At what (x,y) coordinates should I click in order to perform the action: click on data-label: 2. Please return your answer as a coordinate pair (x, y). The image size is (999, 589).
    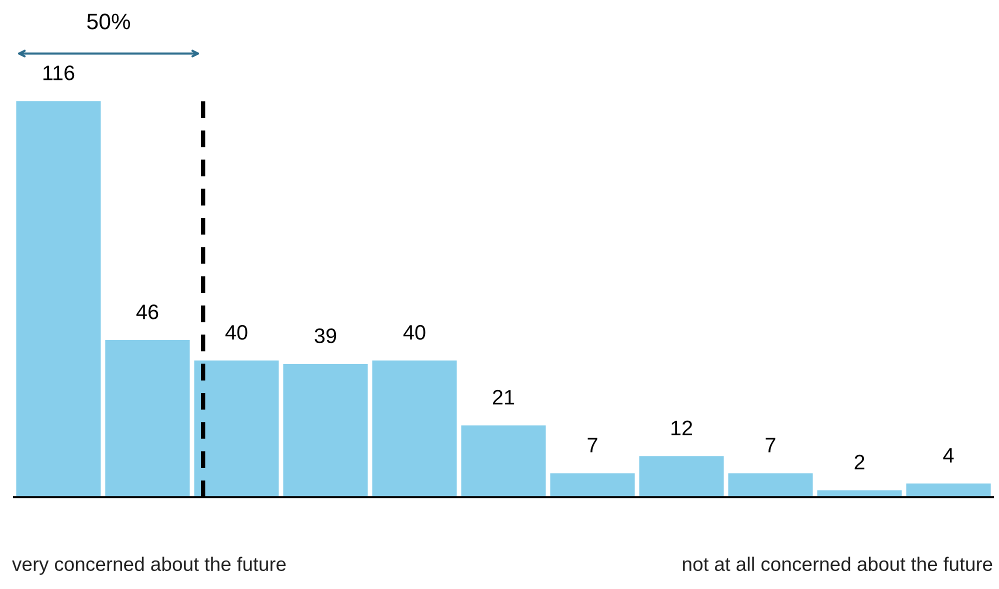
    Looking at the image, I should click on (859, 462).